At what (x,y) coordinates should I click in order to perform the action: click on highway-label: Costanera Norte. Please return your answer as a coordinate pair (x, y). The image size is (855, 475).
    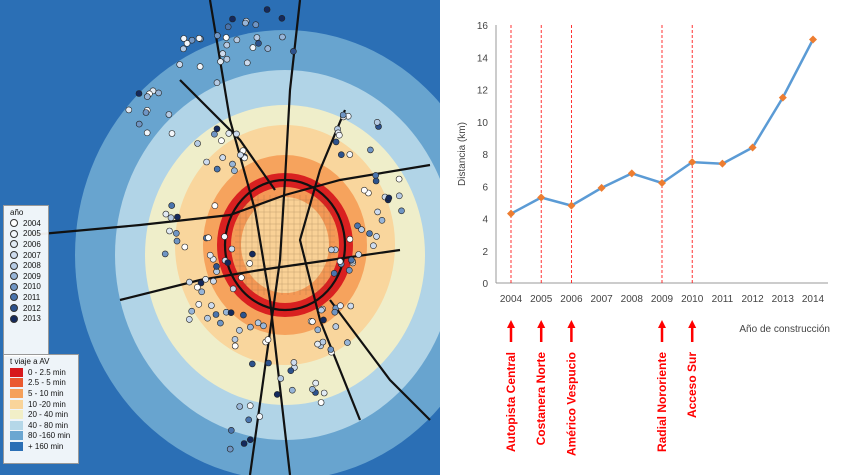
    Looking at the image, I should click on (541, 399).